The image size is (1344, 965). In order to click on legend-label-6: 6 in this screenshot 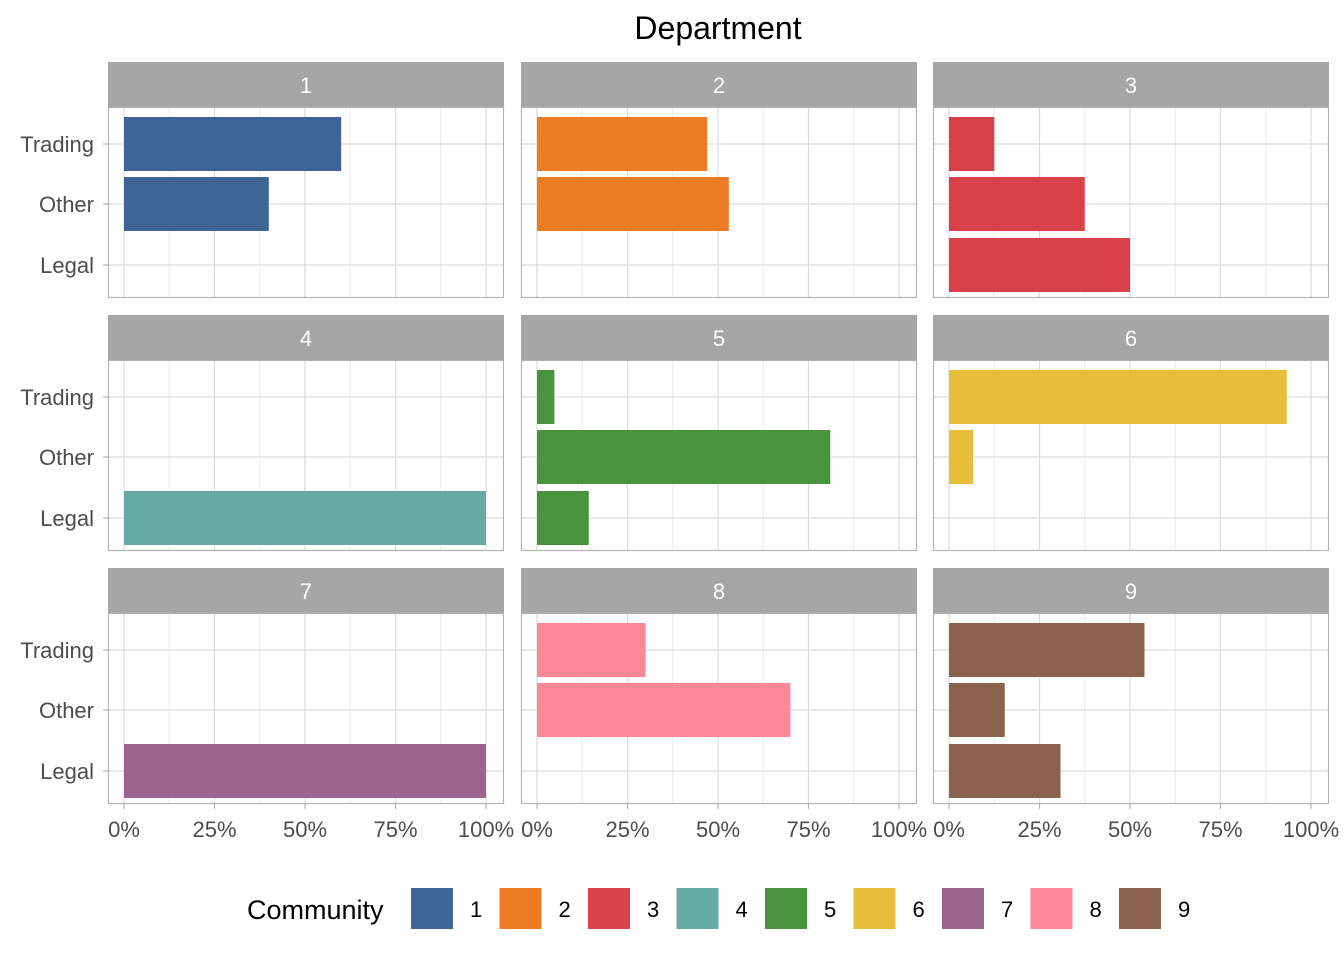, I will do `click(919, 909)`.